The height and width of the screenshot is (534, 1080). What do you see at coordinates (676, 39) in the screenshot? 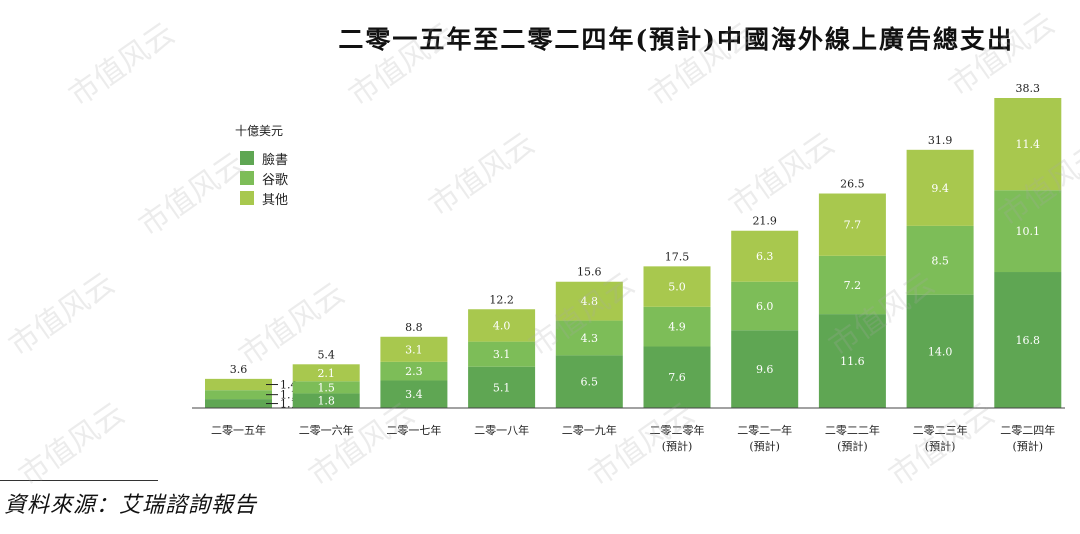
I see `chart-title: 二零一五年至二零二四年(預計)中國海外線上廣告總支出` at bounding box center [676, 39].